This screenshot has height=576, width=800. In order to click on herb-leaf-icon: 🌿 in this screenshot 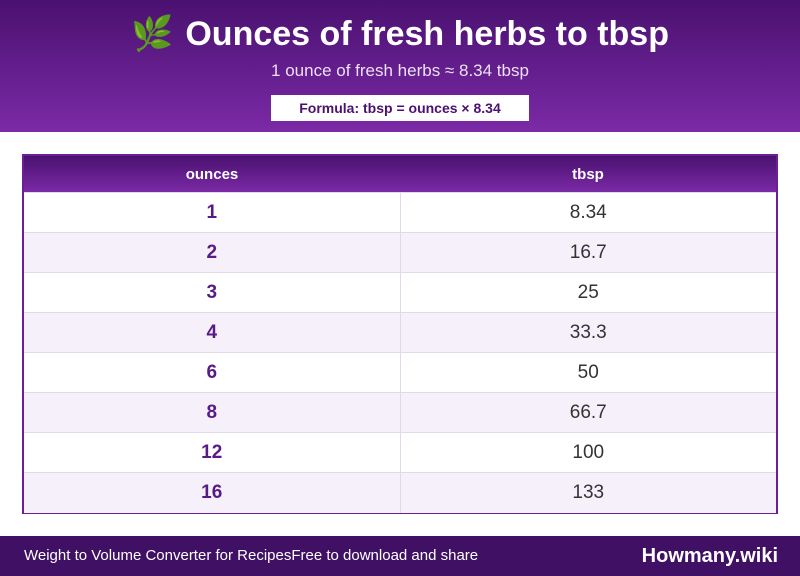, I will do `click(152, 34)`.